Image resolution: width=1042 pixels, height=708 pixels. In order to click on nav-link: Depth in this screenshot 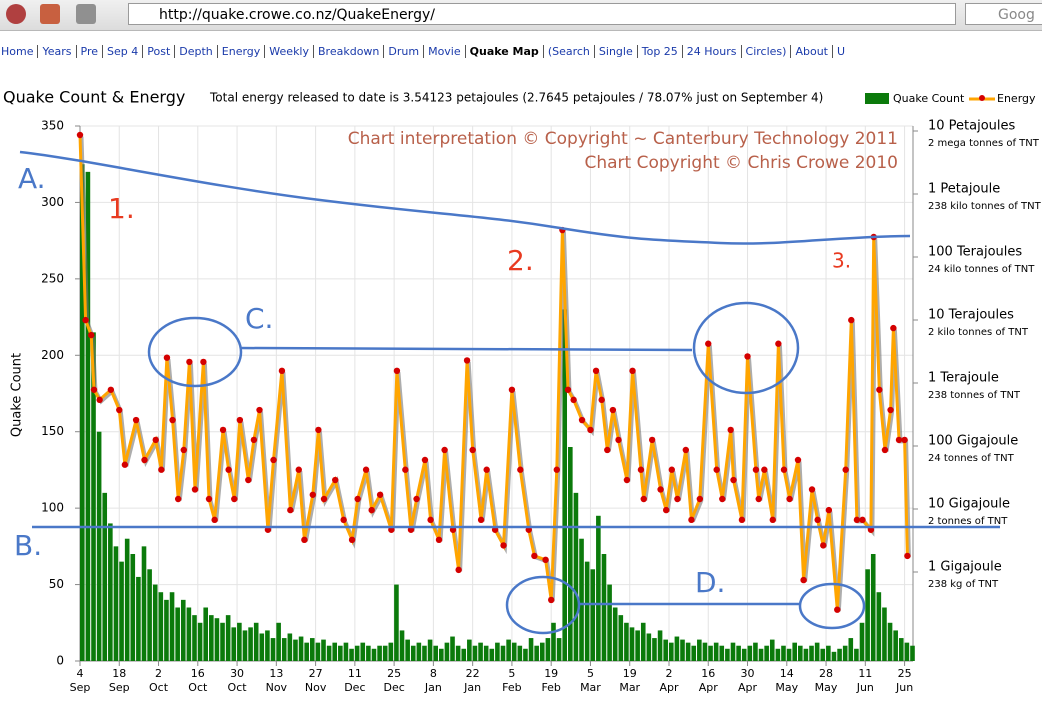, I will do `click(195, 51)`.